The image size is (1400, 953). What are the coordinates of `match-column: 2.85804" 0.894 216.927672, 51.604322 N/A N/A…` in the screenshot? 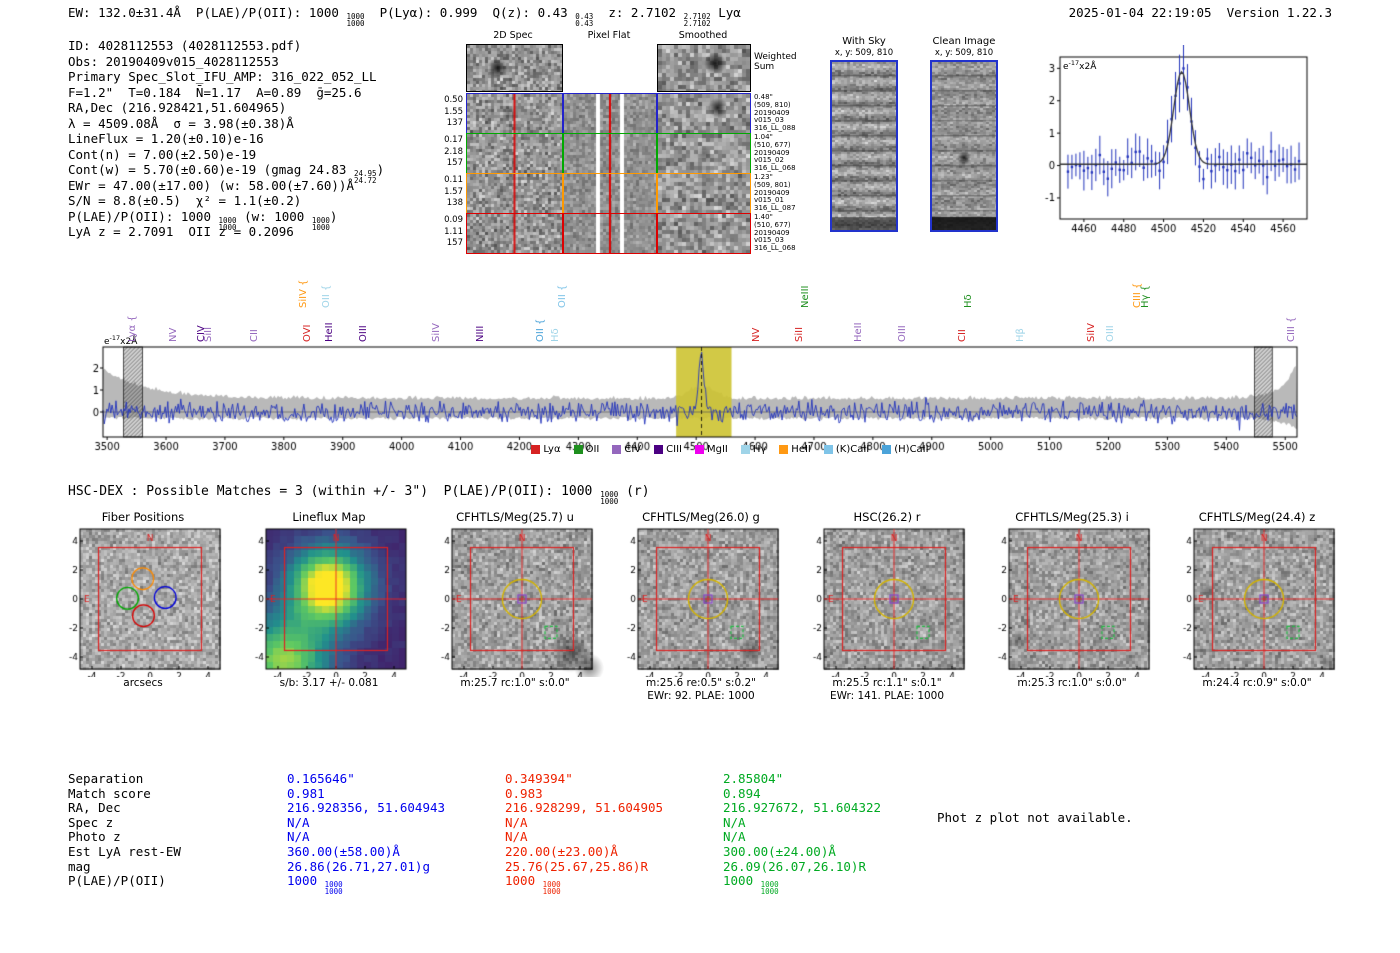 It's located at (802, 833).